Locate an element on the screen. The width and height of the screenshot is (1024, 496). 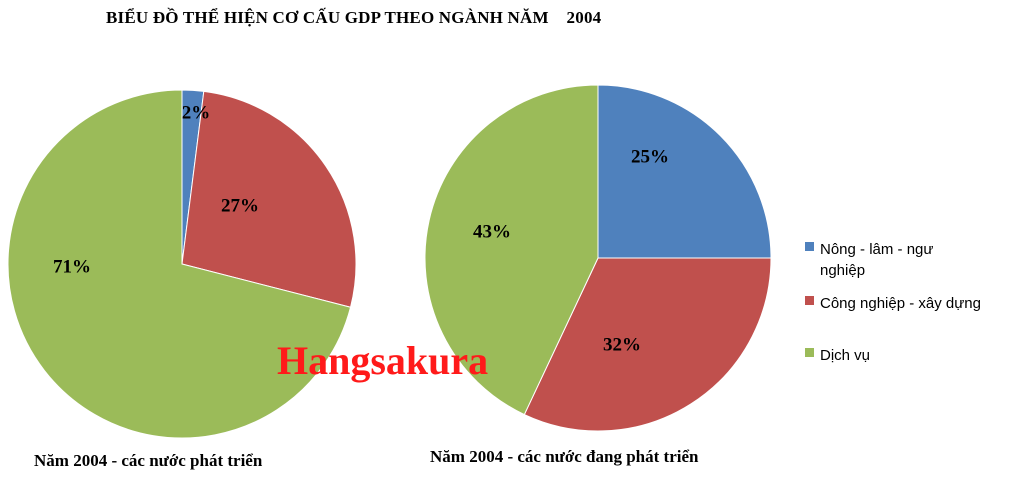
data-label-developed-agriculture: 2% is located at coordinates (196, 112).